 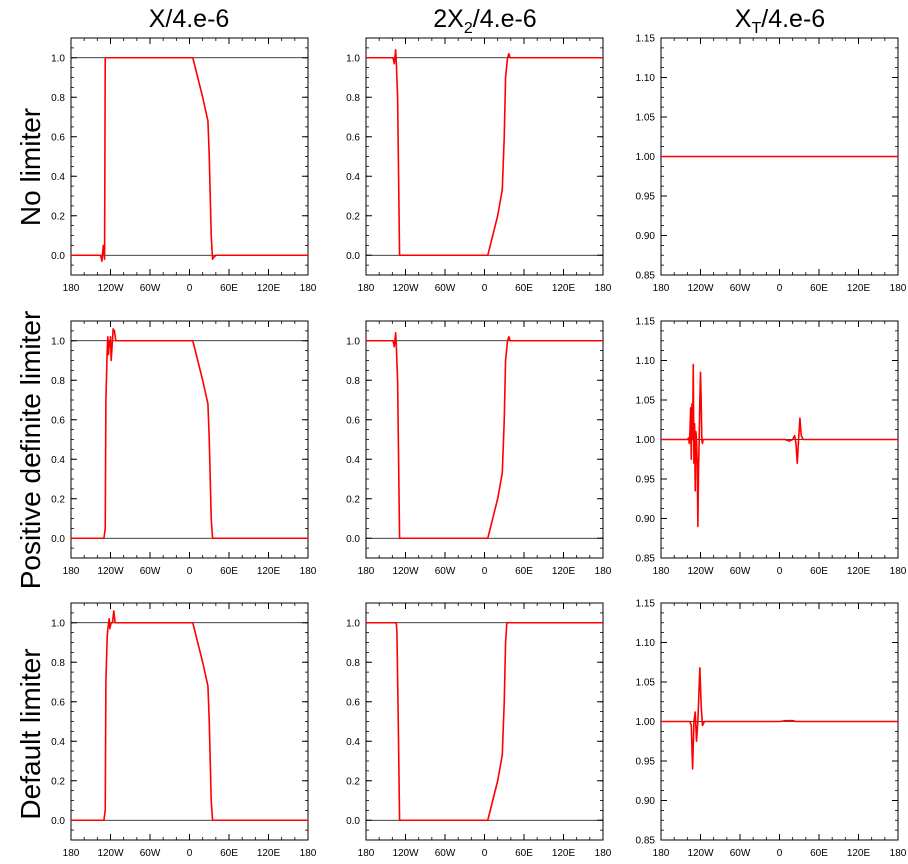 What do you see at coordinates (30, 167) in the screenshot?
I see `row-label-no-limiter: No limiter` at bounding box center [30, 167].